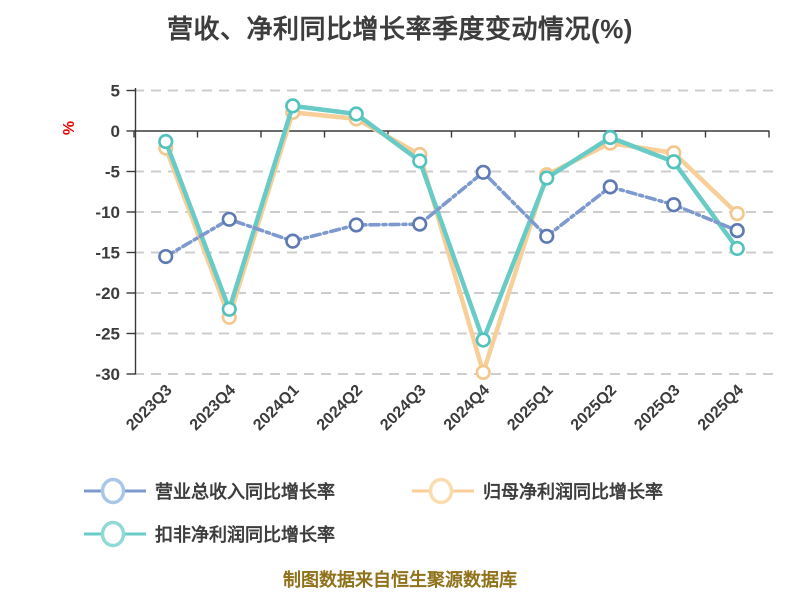 This screenshot has height=600, width=800. What do you see at coordinates (107, 374) in the screenshot?
I see `y-tick-label: -30` at bounding box center [107, 374].